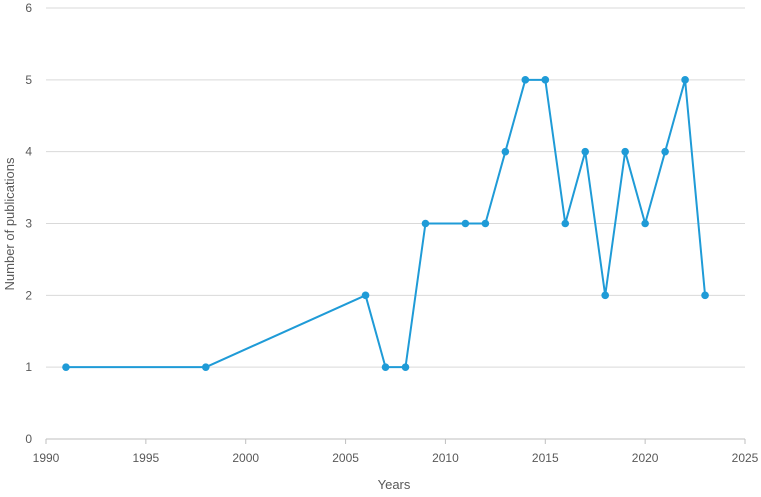  What do you see at coordinates (28, 367) in the screenshot?
I see `y-tick-label: 1` at bounding box center [28, 367].